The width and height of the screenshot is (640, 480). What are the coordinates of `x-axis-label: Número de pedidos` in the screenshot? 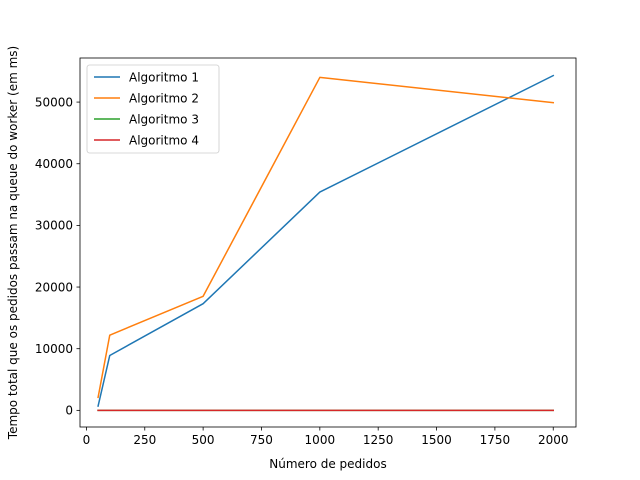 It's located at (327, 464).